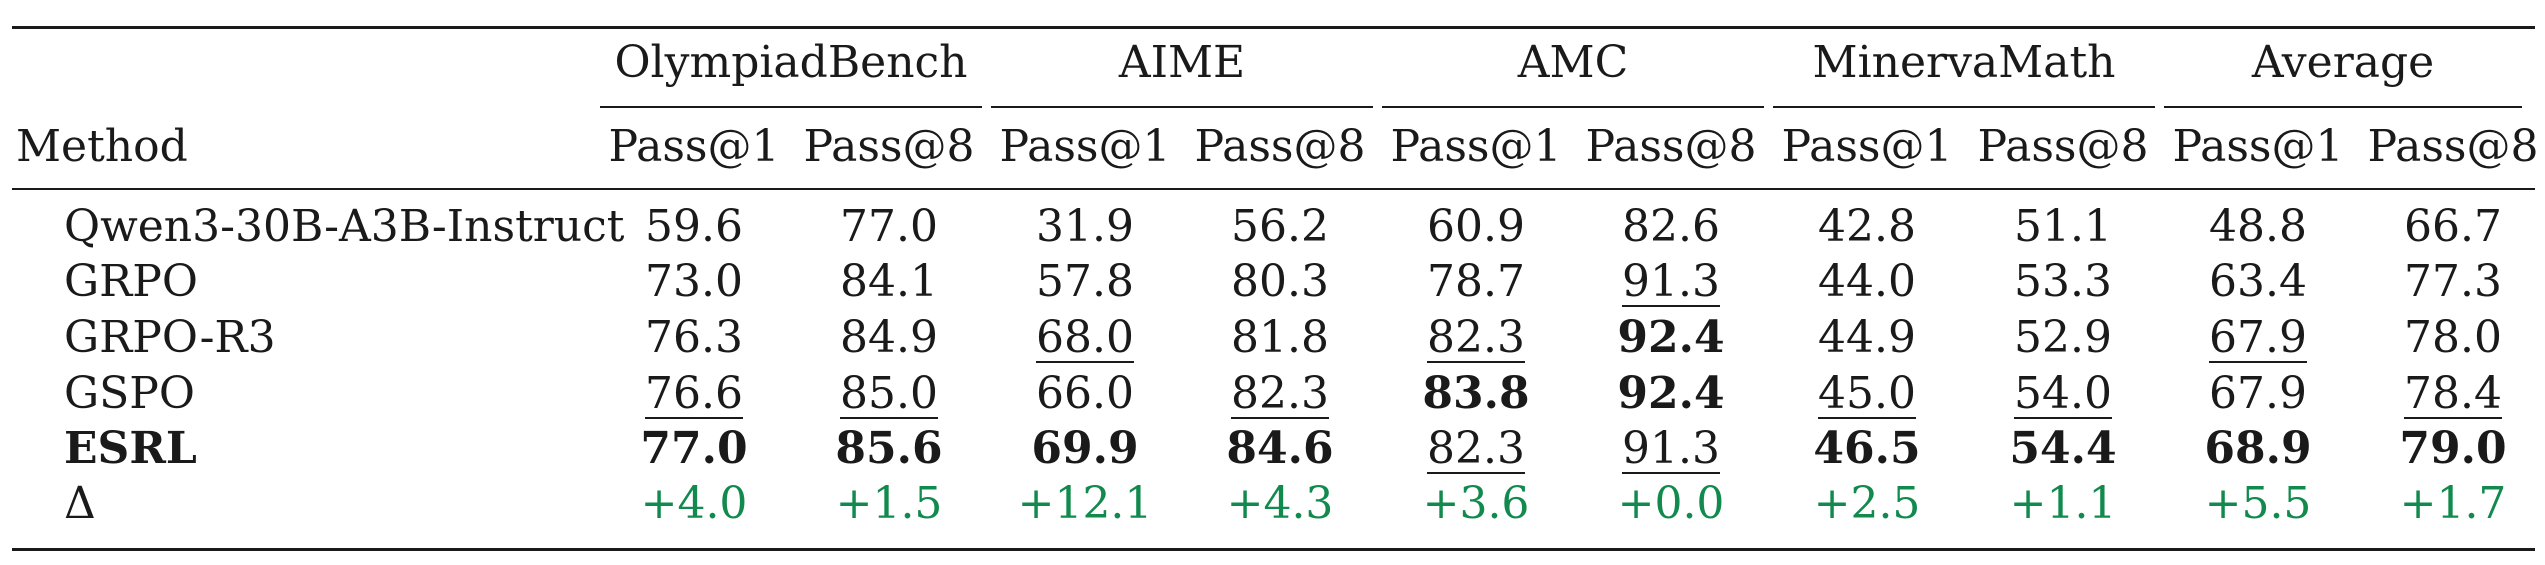  I want to click on table-cell: +4.3, so click(1280, 503).